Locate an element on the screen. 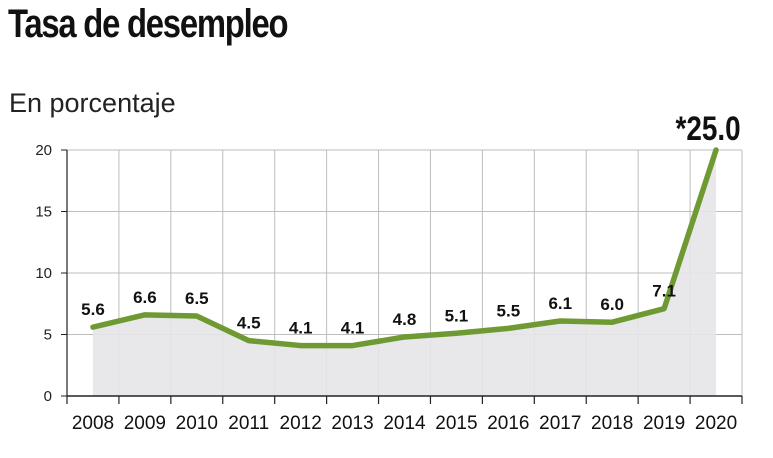 This screenshot has width=773, height=458. data-label: *25.0 is located at coordinates (707, 128).